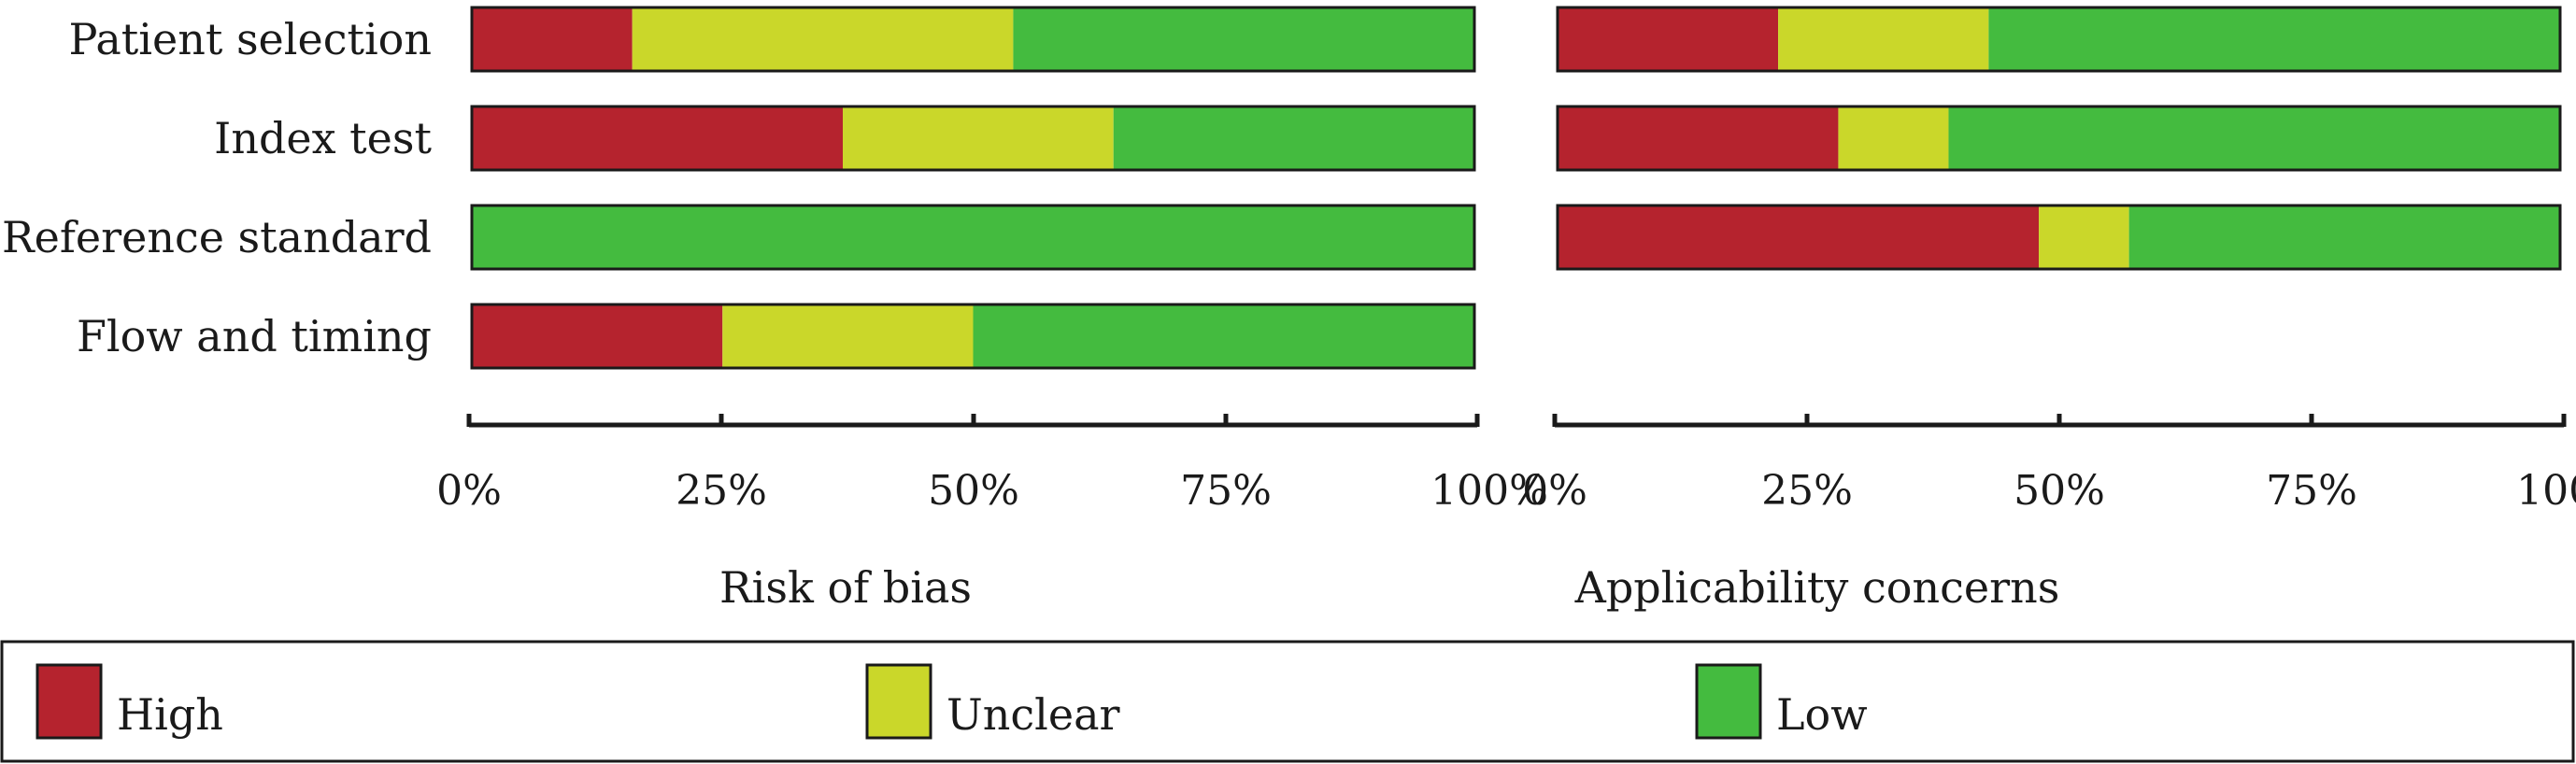  Describe the element at coordinates (1894, 138) in the screenshot. I see `bar-applicability-concerns-index-test-unclear` at that location.